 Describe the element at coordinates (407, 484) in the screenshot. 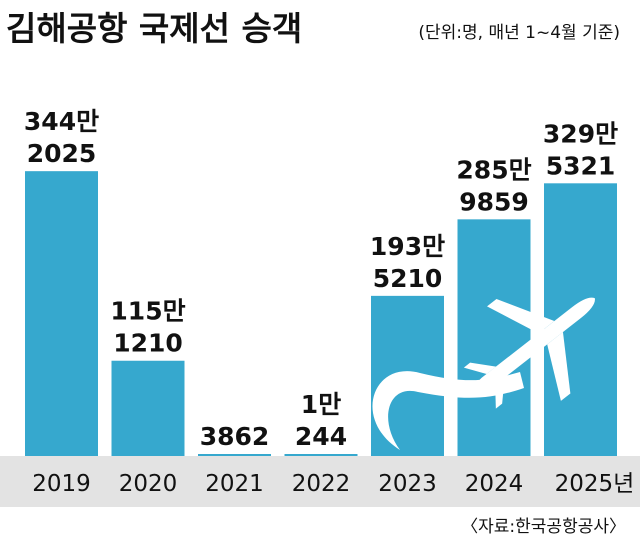

I see `x-tick-4: 2023` at that location.